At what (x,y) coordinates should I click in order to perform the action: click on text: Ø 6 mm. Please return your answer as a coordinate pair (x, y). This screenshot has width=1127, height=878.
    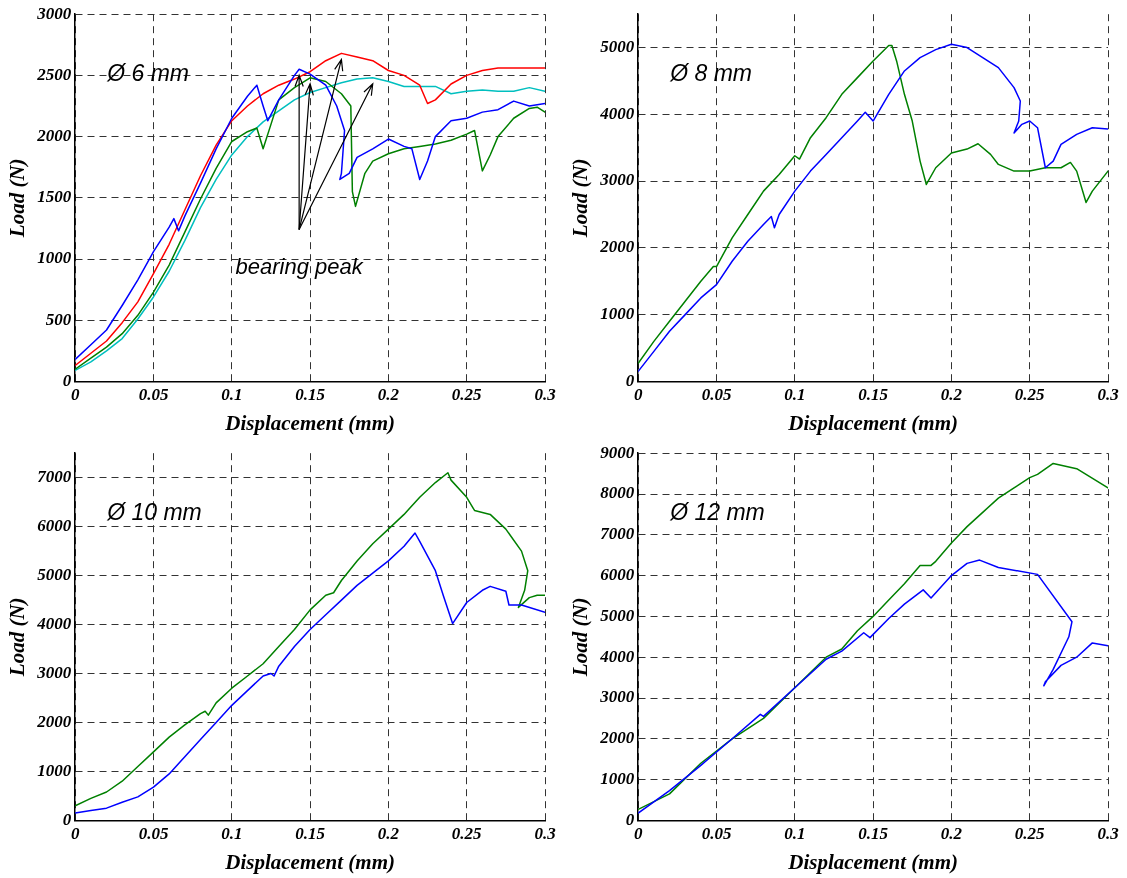
    Looking at the image, I should click on (147, 73).